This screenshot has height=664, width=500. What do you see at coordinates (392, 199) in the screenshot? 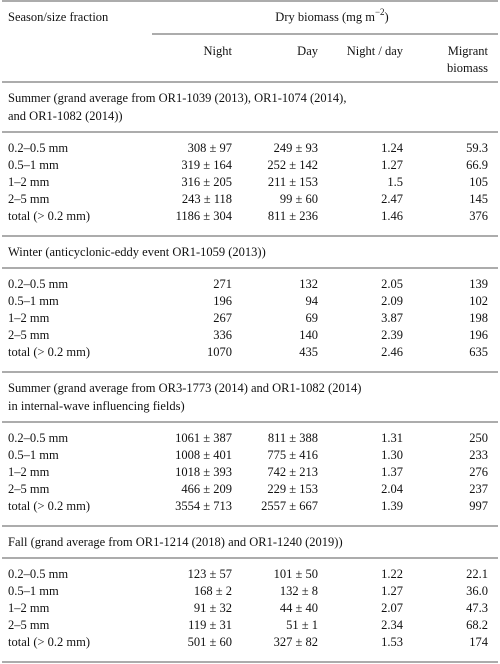
I see `cell: 2.47` at bounding box center [392, 199].